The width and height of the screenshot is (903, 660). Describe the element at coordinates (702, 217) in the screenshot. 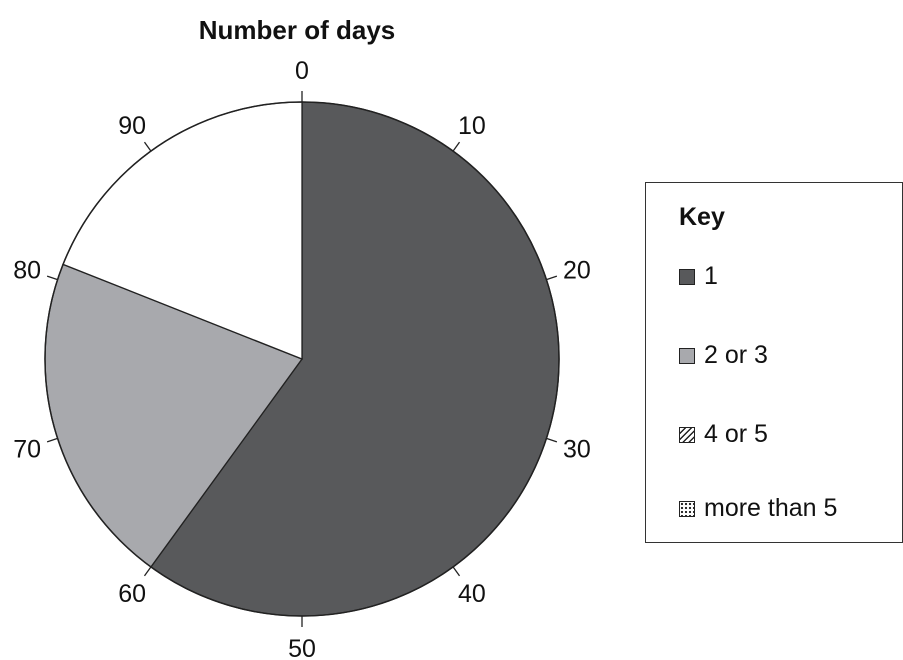

I see `legend-title: Key` at that location.